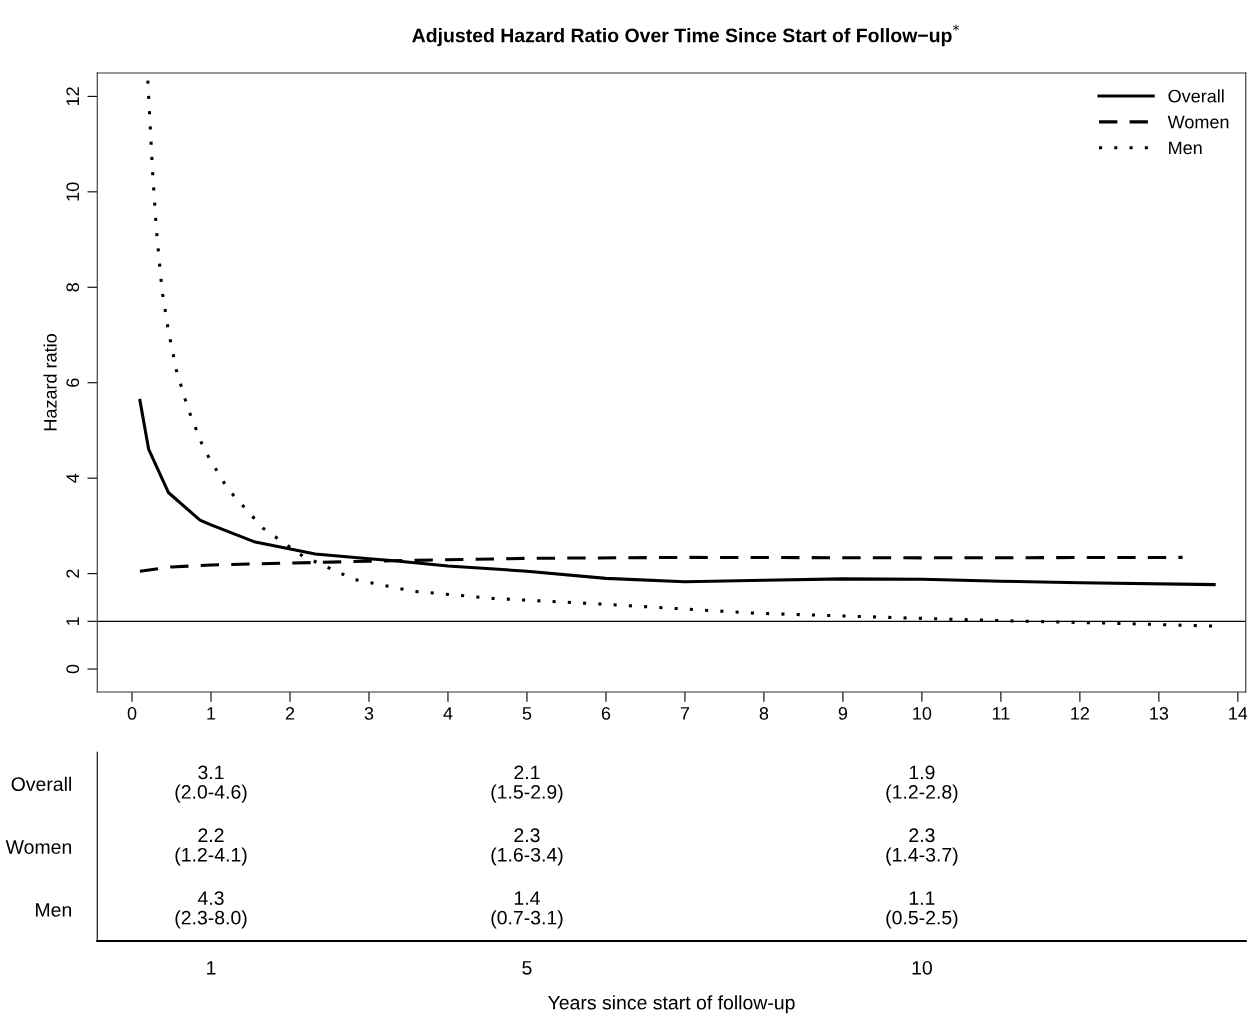  Describe the element at coordinates (369, 713) in the screenshot. I see `x-tick-label: 3` at that location.